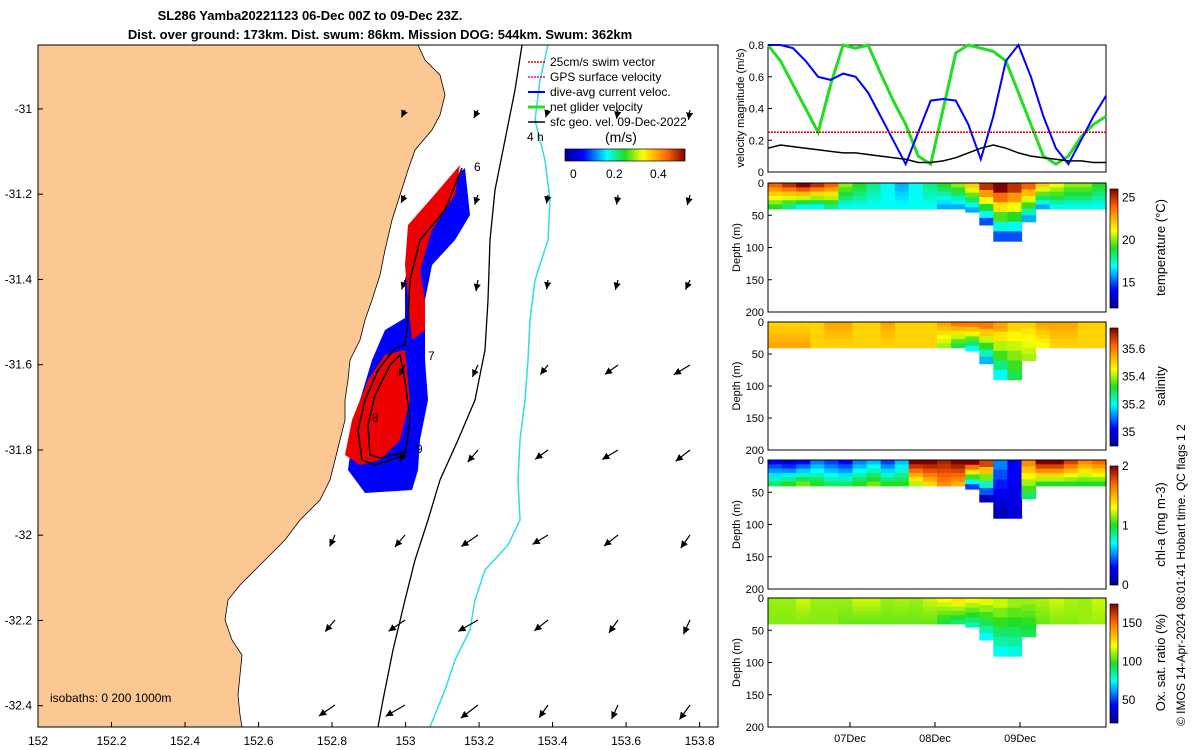  I want to click on depth-tick-label: 200, so click(755, 451).